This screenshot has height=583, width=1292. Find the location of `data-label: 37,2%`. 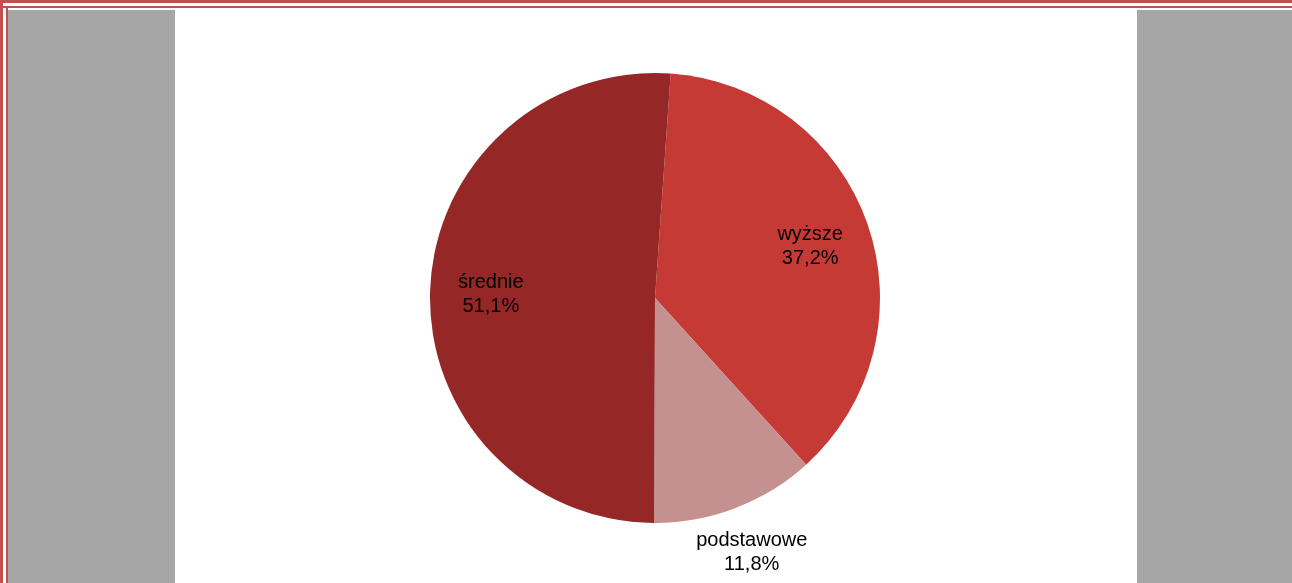

data-label: 37,2% is located at coordinates (810, 257).